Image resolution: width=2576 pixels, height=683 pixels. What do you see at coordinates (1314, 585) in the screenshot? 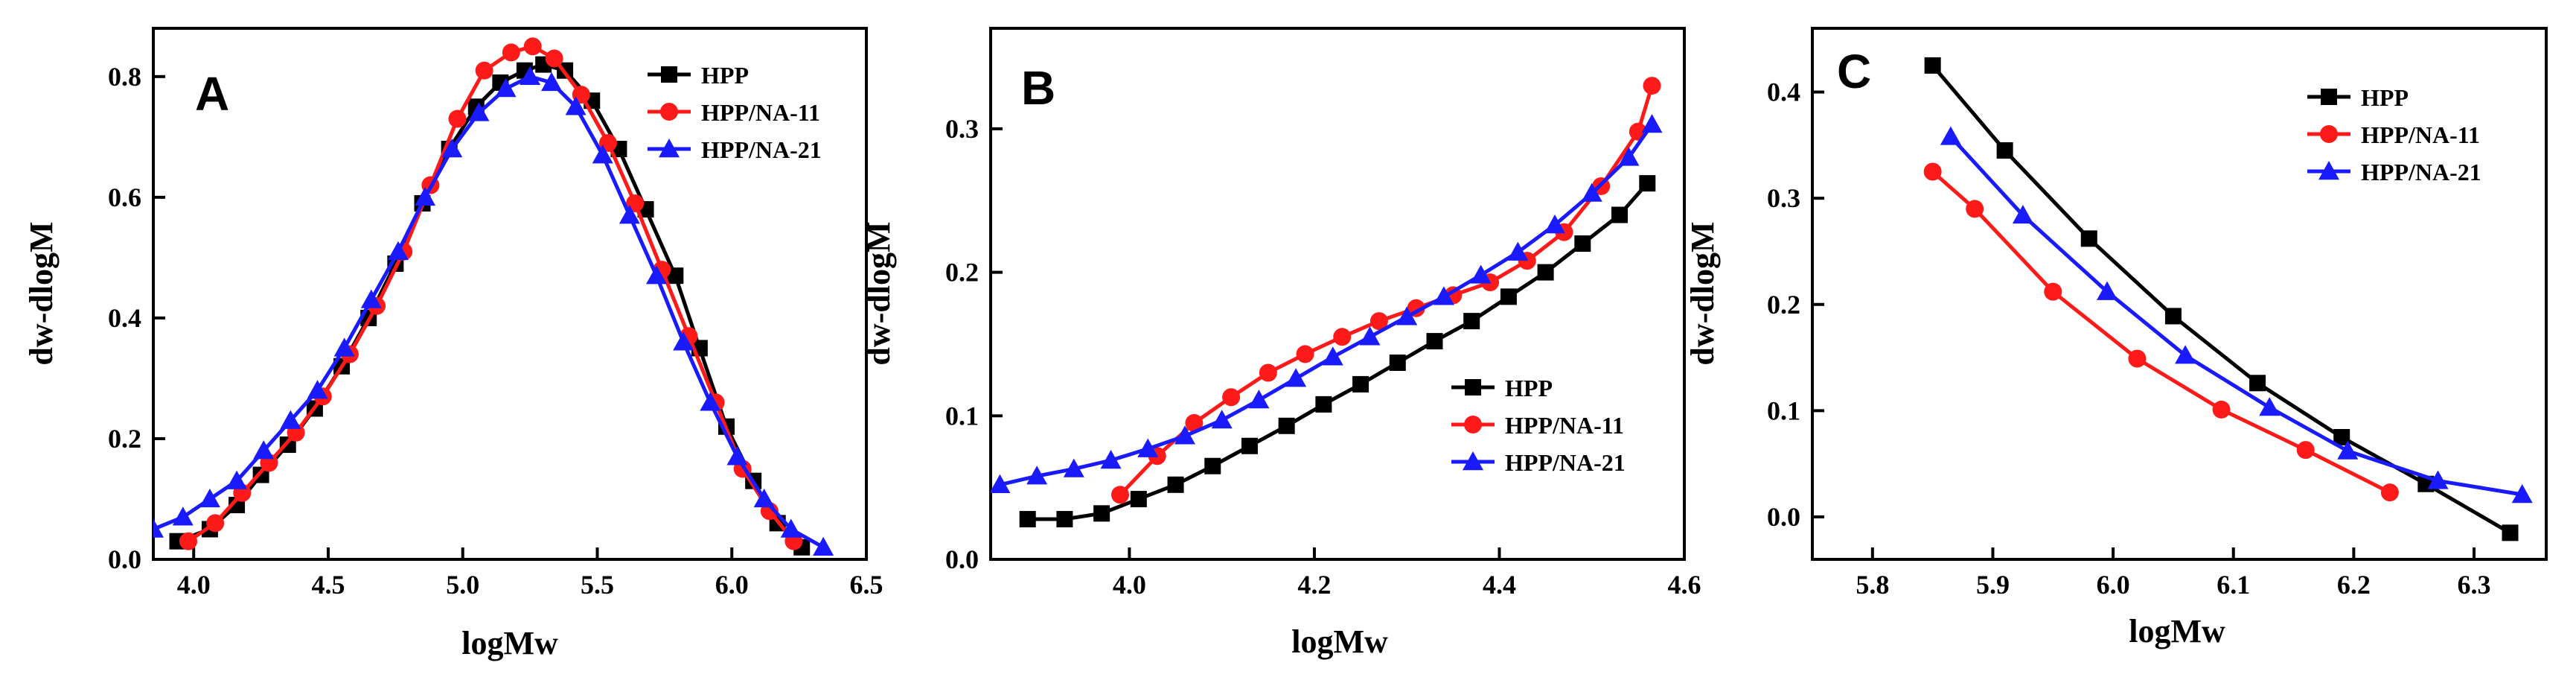
I see `panel-b-xtick-label: 4.2` at bounding box center [1314, 585].